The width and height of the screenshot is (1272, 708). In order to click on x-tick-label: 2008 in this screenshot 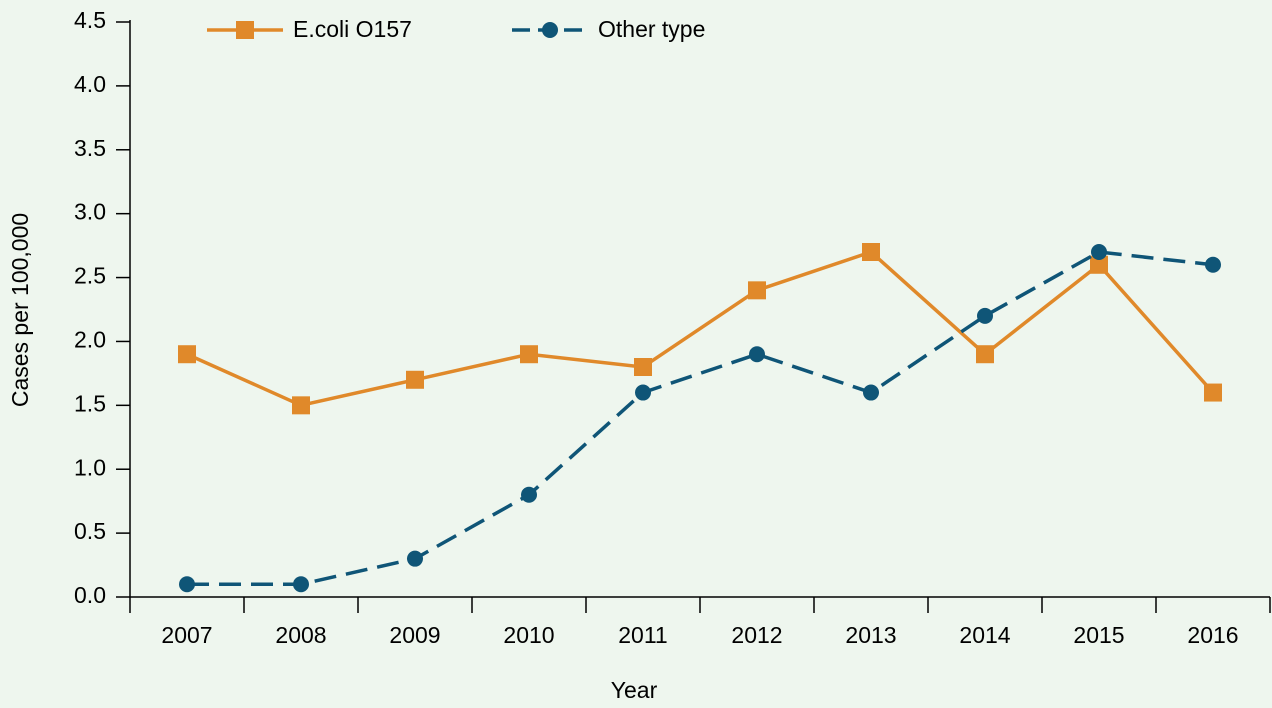, I will do `click(300, 635)`.